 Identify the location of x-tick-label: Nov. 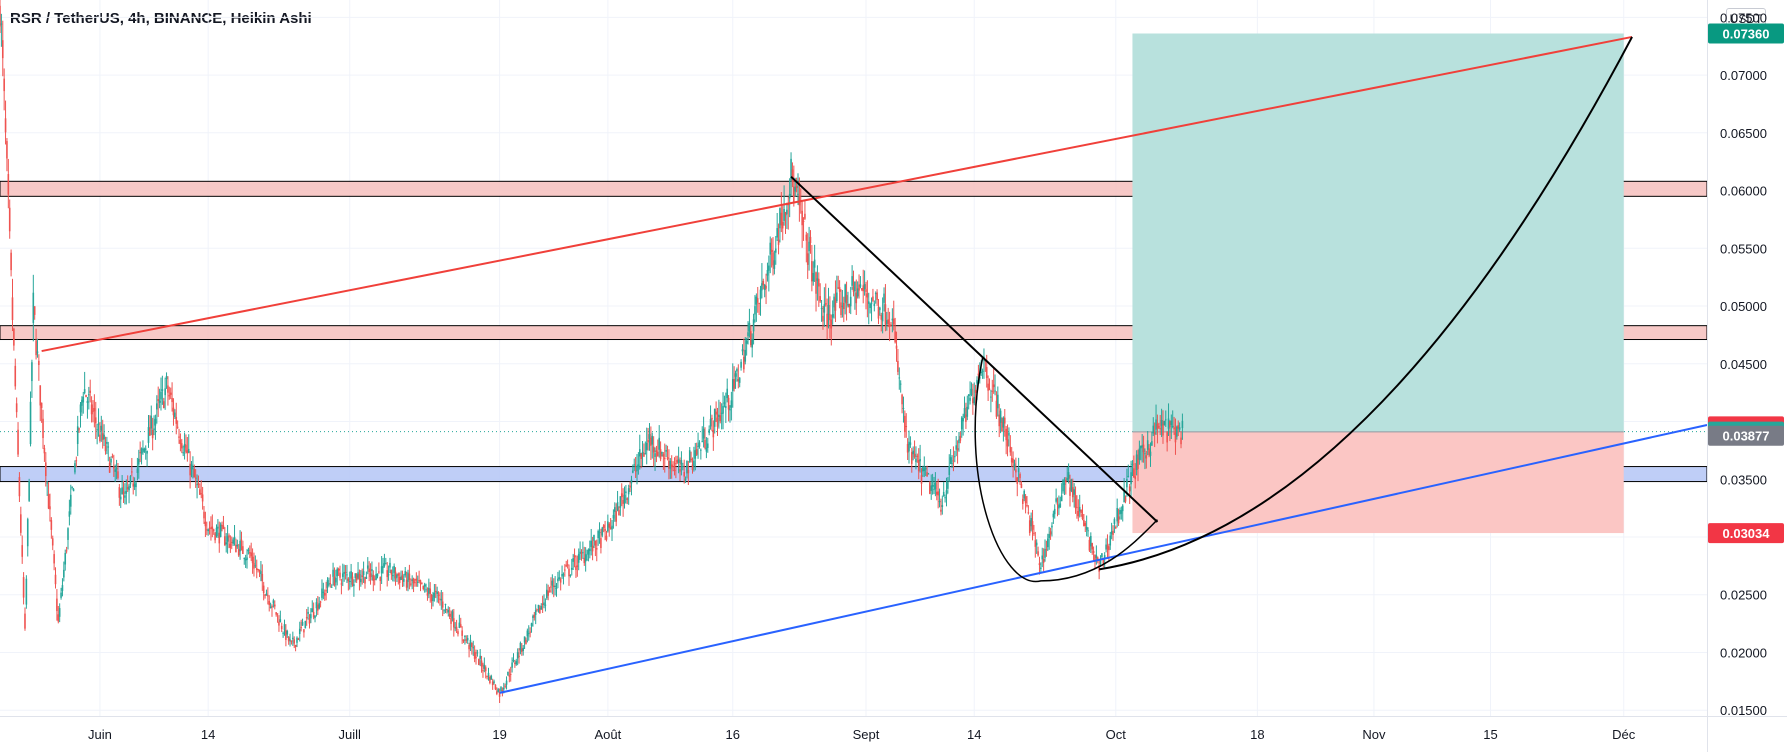
(1374, 734).